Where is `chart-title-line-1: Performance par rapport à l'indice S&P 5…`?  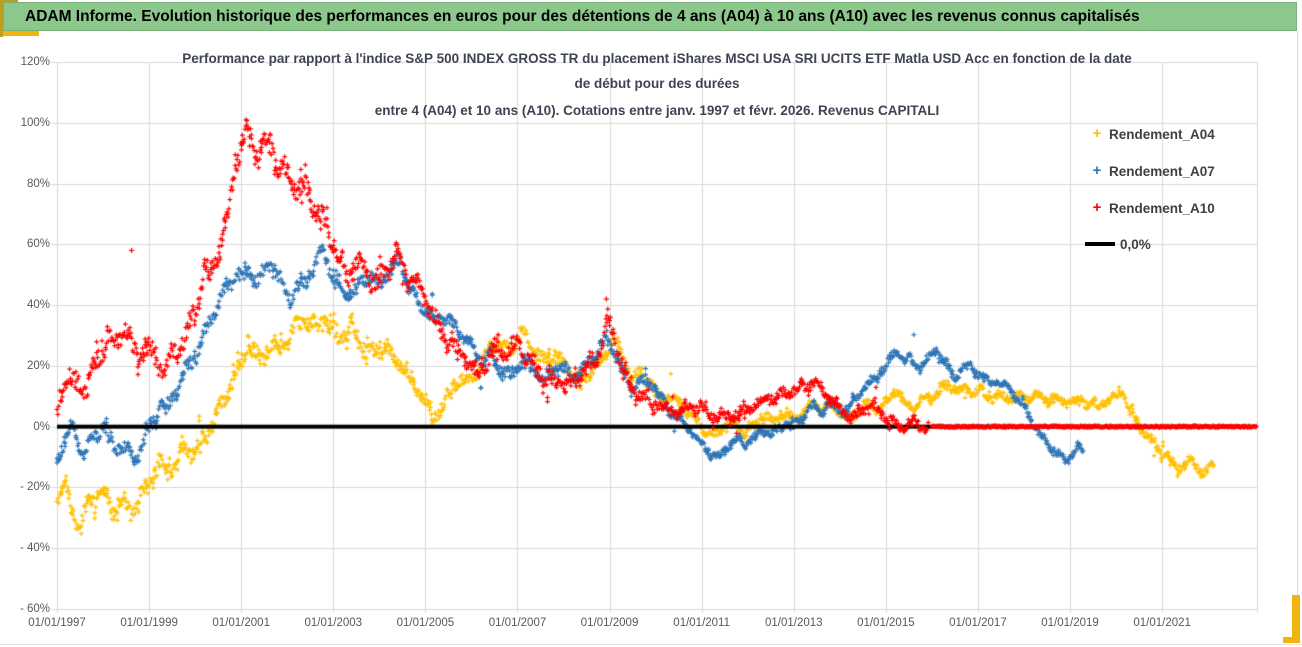
chart-title-line-1: Performance par rapport à l'indice S&P 5… is located at coordinates (657, 58).